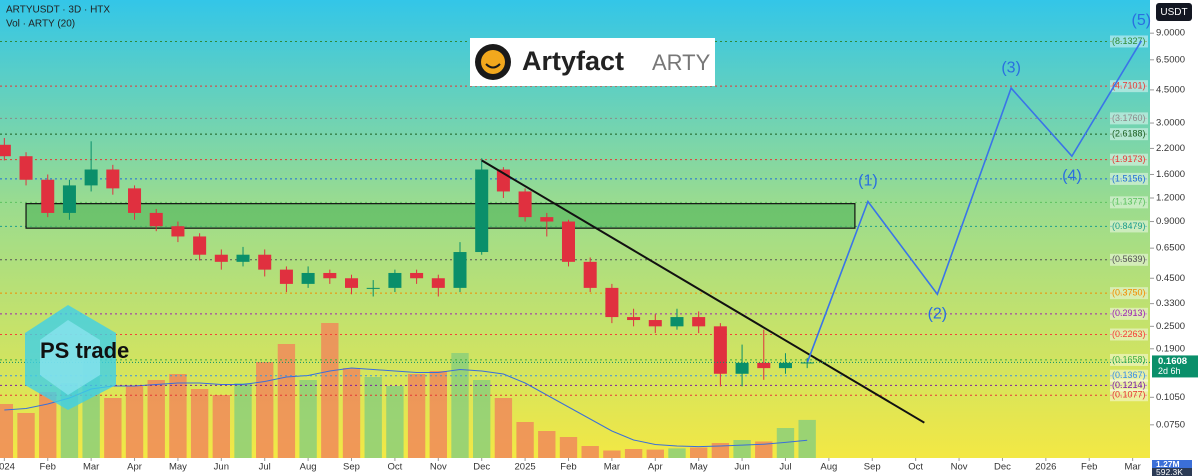 This screenshot has width=1200, height=476. I want to click on time-axis, so click(575, 467).